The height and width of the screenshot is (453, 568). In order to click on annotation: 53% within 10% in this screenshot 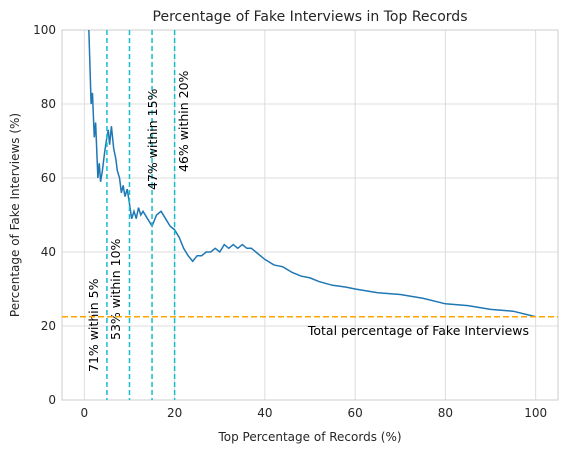, I will do `click(115, 289)`.